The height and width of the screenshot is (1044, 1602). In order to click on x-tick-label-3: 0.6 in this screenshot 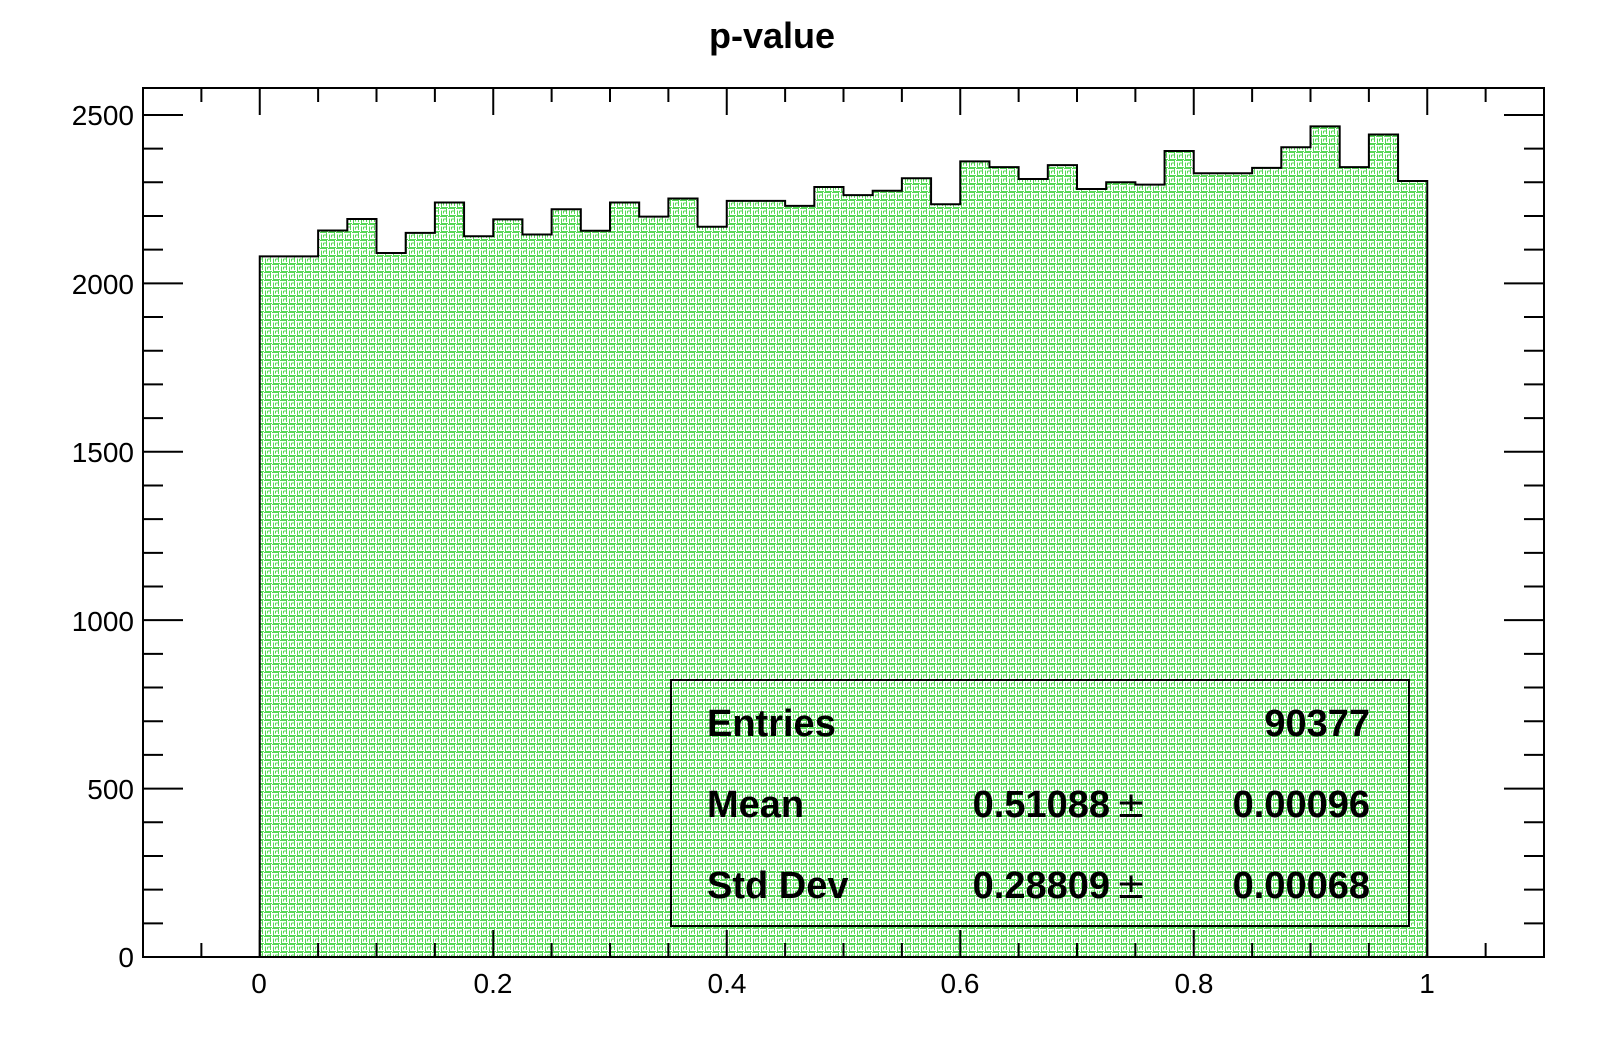, I will do `click(960, 983)`.